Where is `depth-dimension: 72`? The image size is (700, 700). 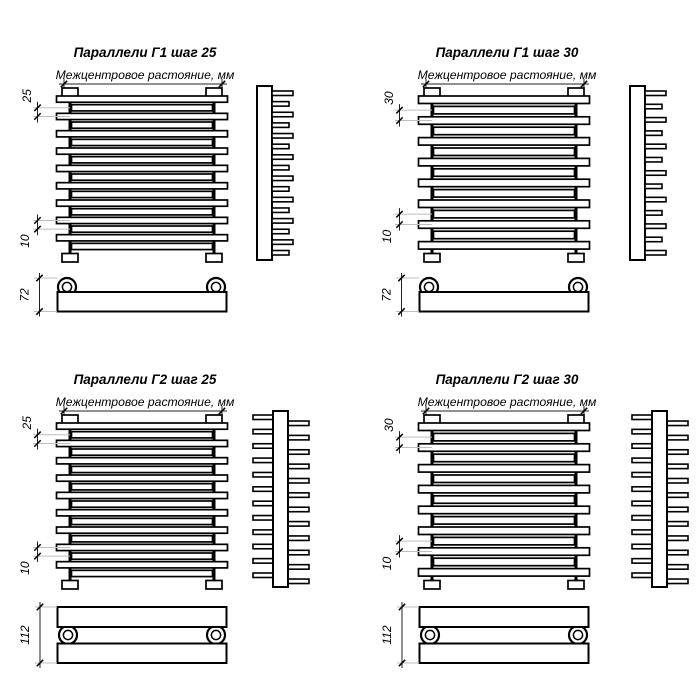 depth-dimension: 72 is located at coordinates (37, 295).